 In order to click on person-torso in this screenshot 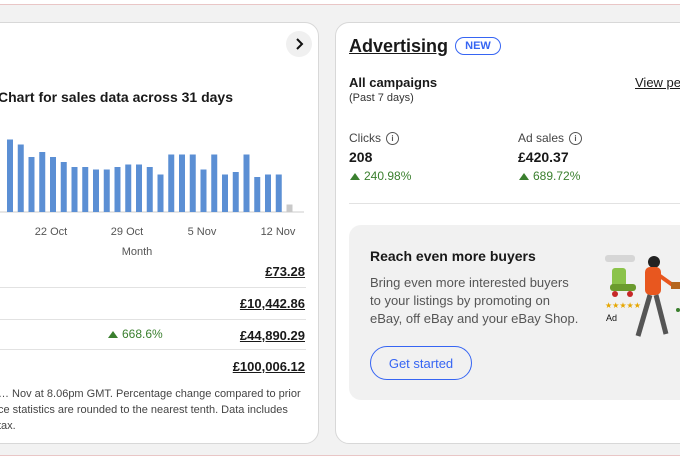, I will do `click(653, 281)`.